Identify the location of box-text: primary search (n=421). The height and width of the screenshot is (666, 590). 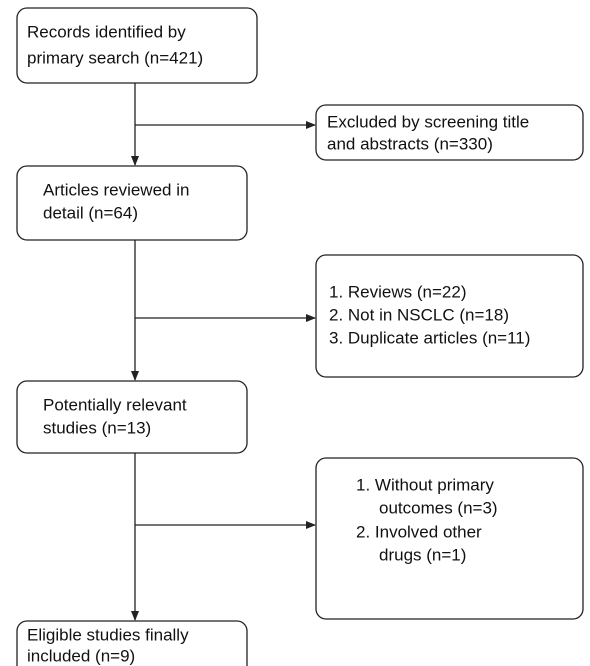
(115, 57).